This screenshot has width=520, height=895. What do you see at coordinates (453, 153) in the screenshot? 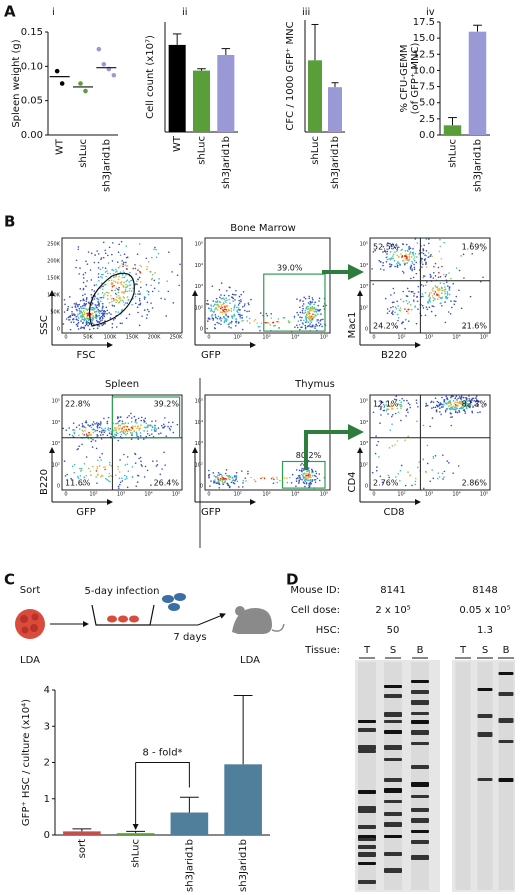
I see `x-tick-label: shLuc` at bounding box center [453, 153].